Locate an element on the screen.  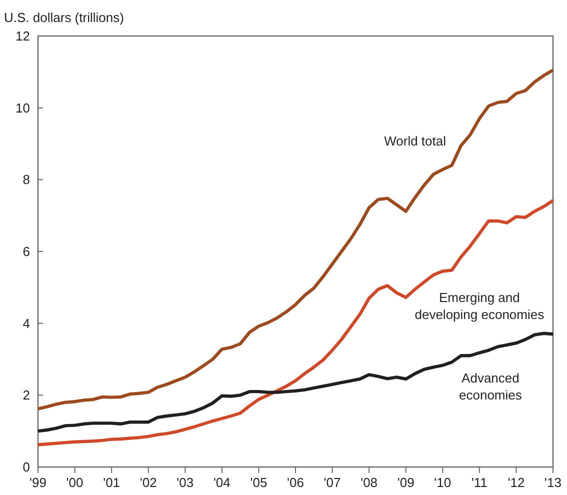
y-tick-label: 8 is located at coordinates (26, 180).